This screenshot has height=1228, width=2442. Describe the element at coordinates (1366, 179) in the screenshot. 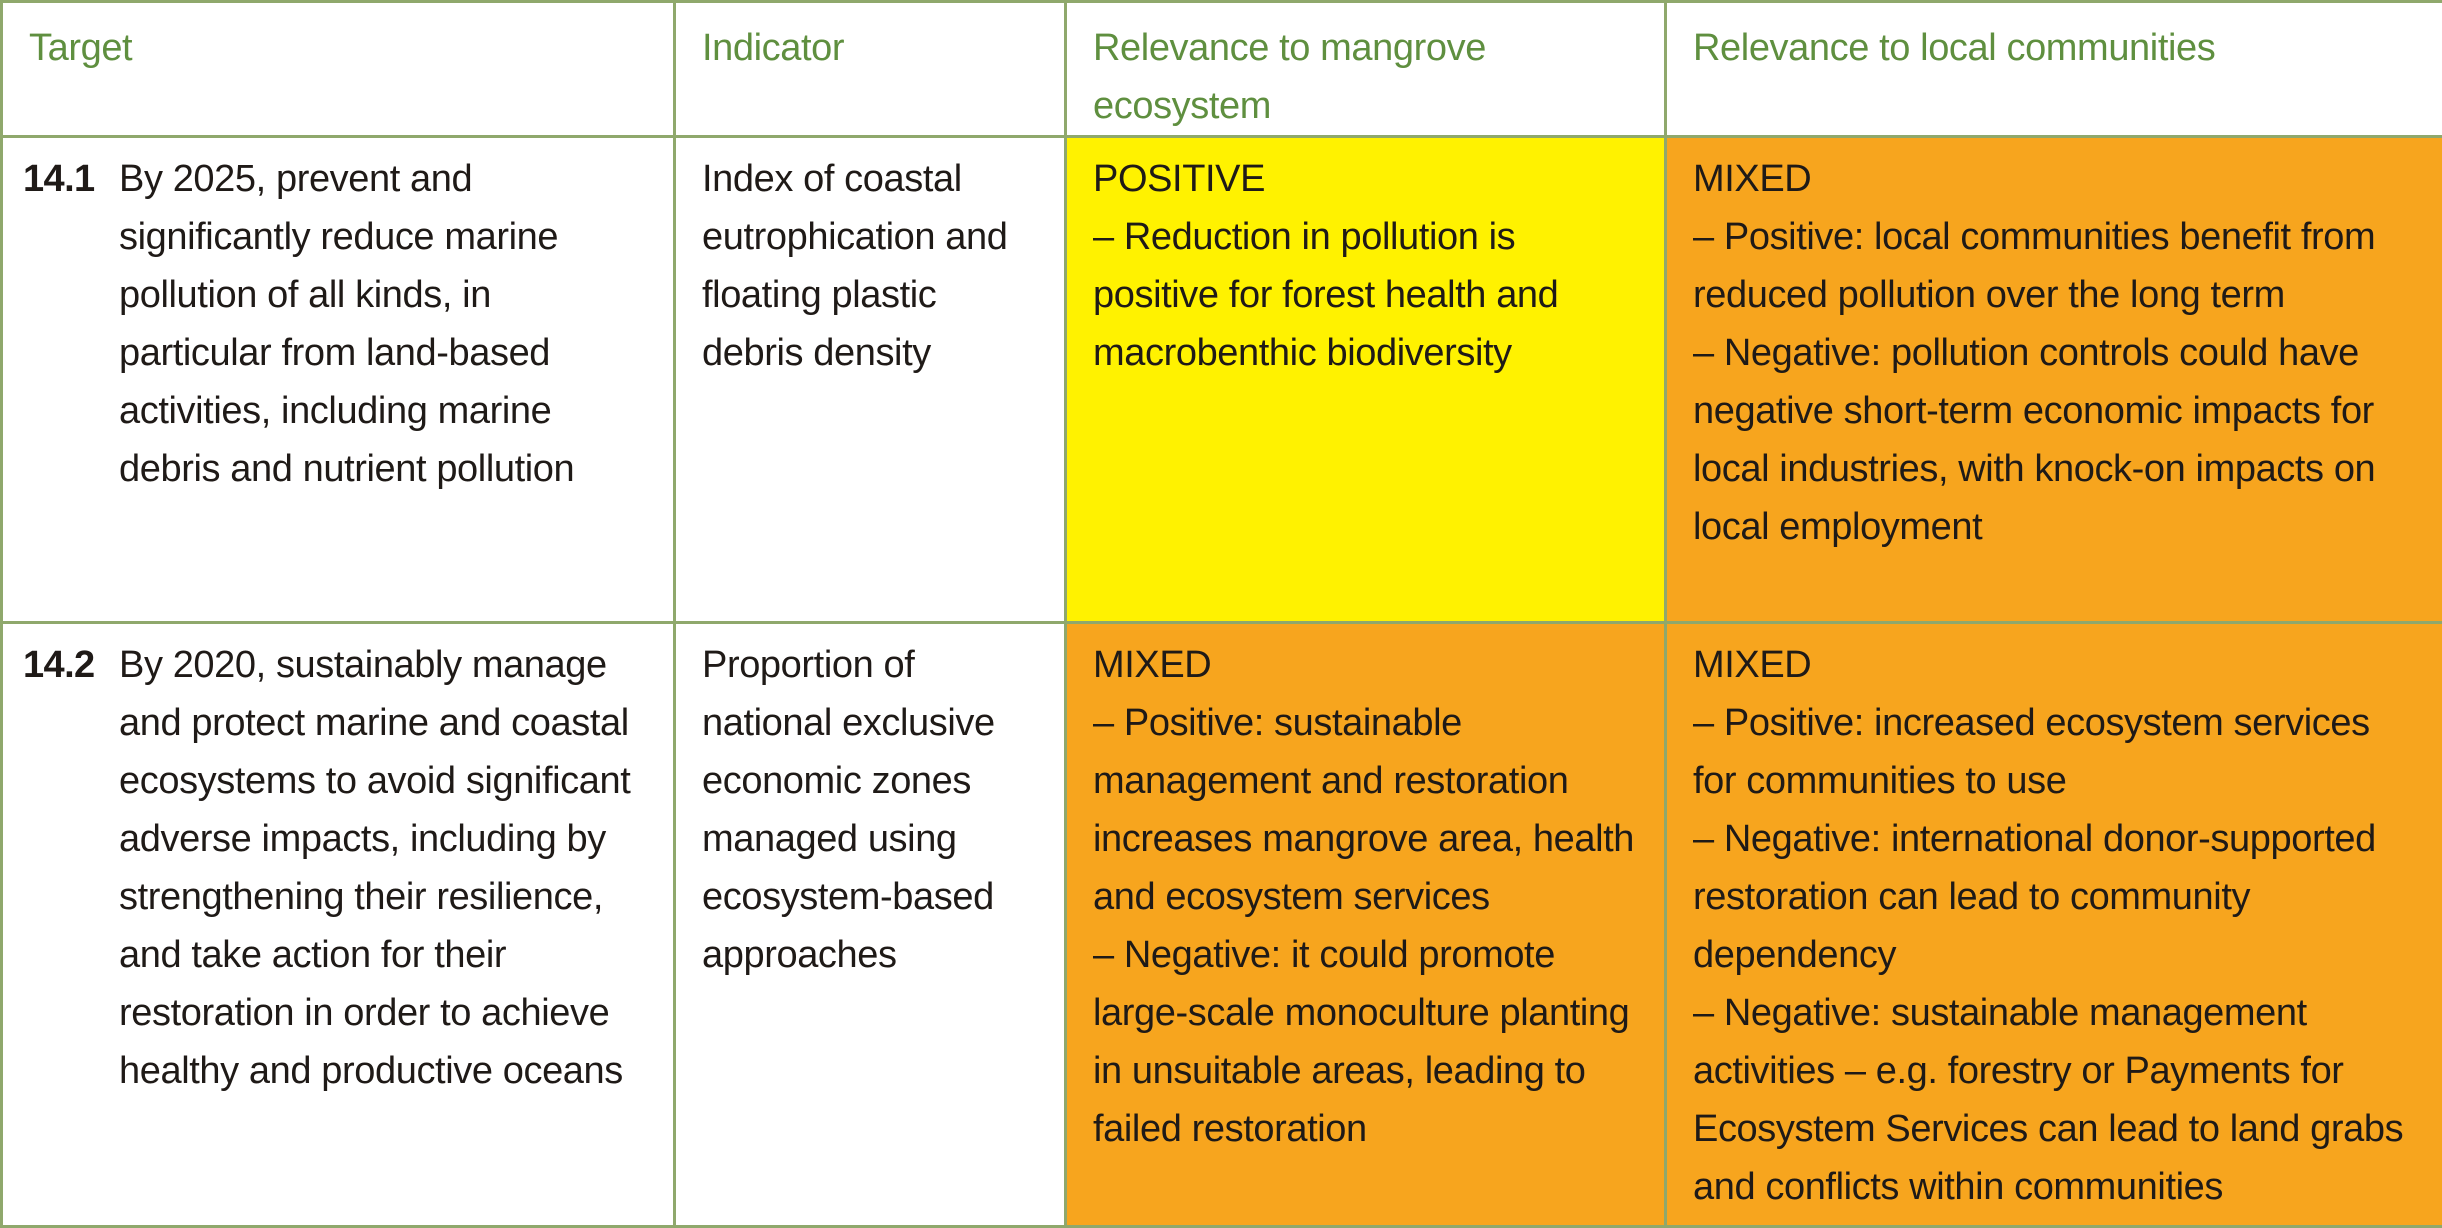

I see `rating-badge-positive: POSITIVE` at that location.